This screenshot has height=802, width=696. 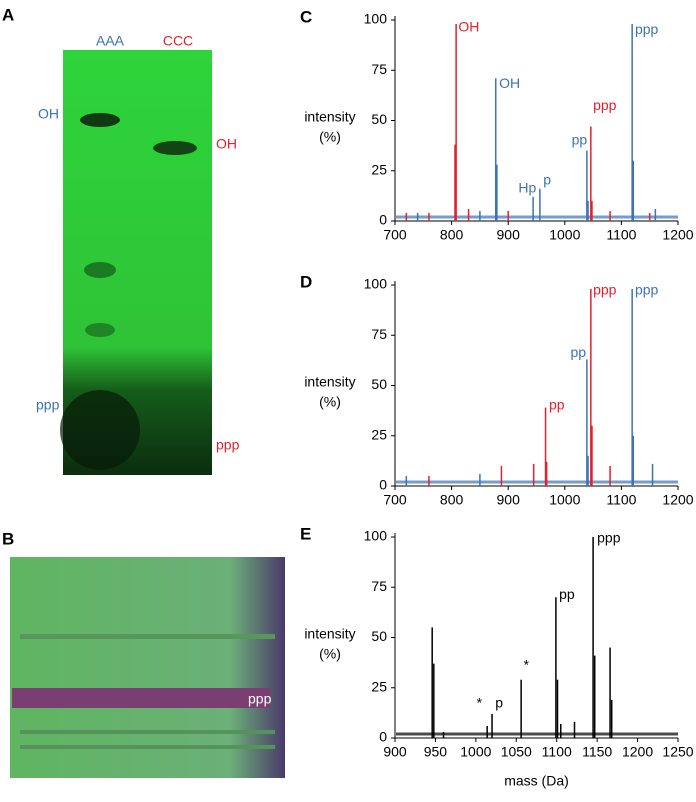 What do you see at coordinates (536, 781) in the screenshot?
I see `x-axis-label: mass (Da)` at bounding box center [536, 781].